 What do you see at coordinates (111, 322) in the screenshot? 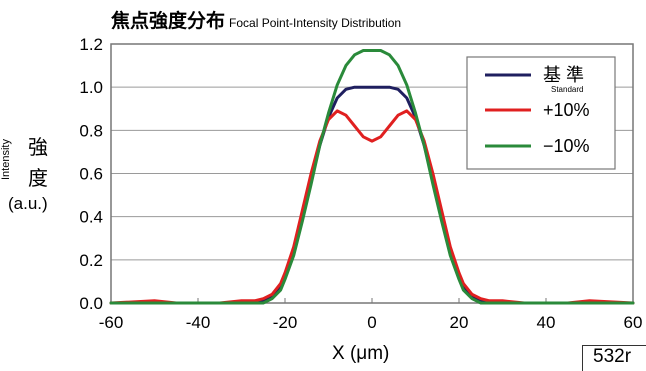
I see `x-tick-label: -60` at bounding box center [111, 322].